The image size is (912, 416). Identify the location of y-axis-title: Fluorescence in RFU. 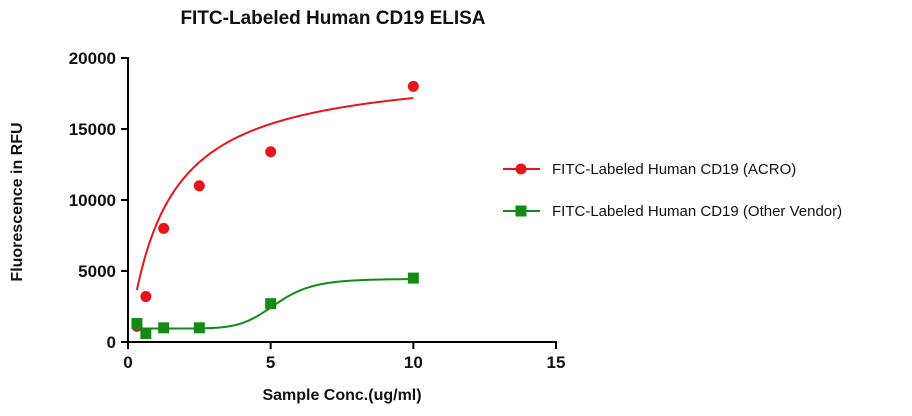
(17, 201).